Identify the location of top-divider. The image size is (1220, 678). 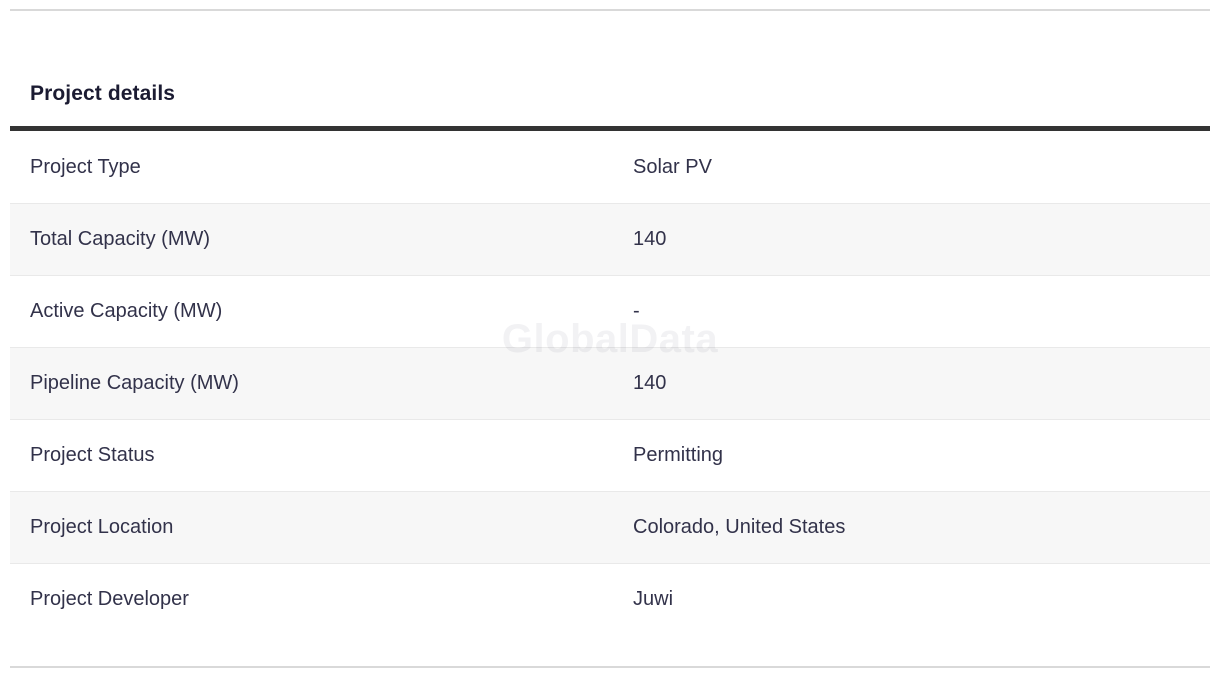
(610, 10).